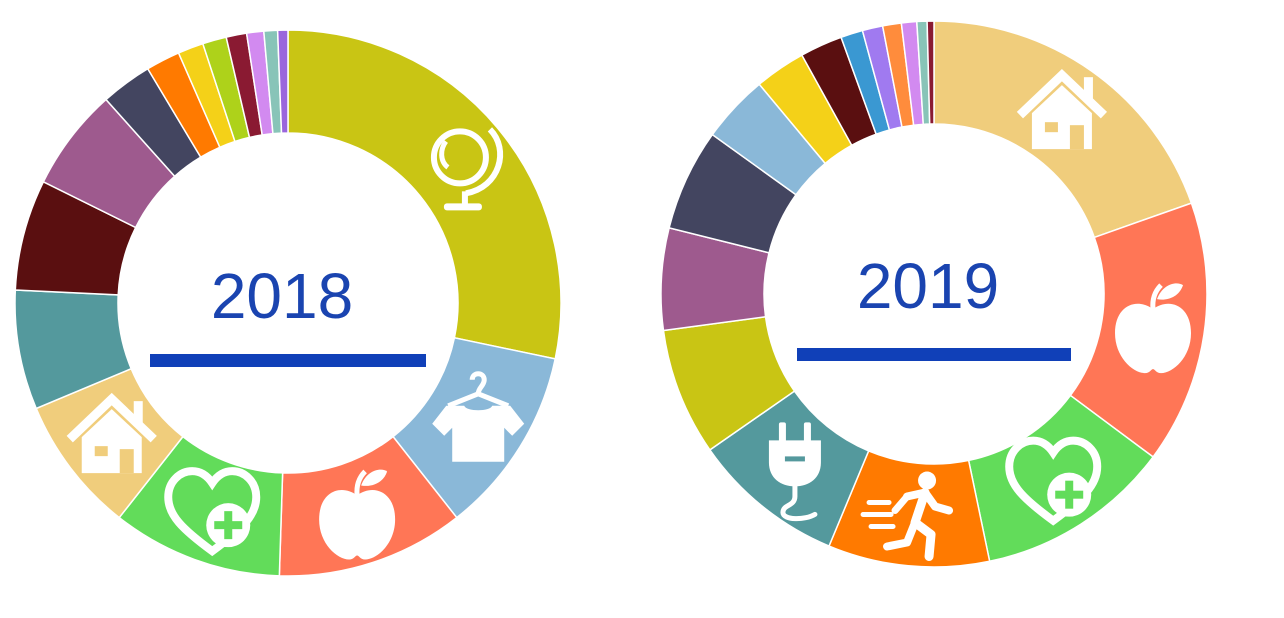  I want to click on year-label: 2019, so click(928, 286).